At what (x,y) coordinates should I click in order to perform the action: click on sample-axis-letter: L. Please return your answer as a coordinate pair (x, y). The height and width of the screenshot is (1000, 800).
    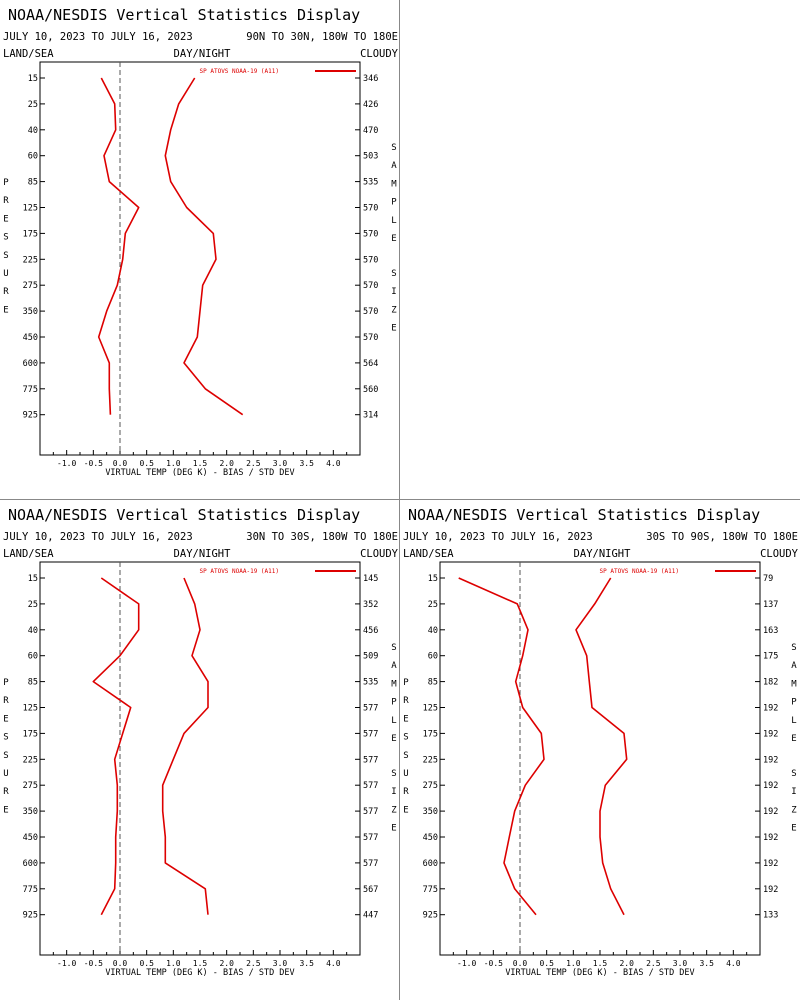
    Looking at the image, I should click on (393, 221).